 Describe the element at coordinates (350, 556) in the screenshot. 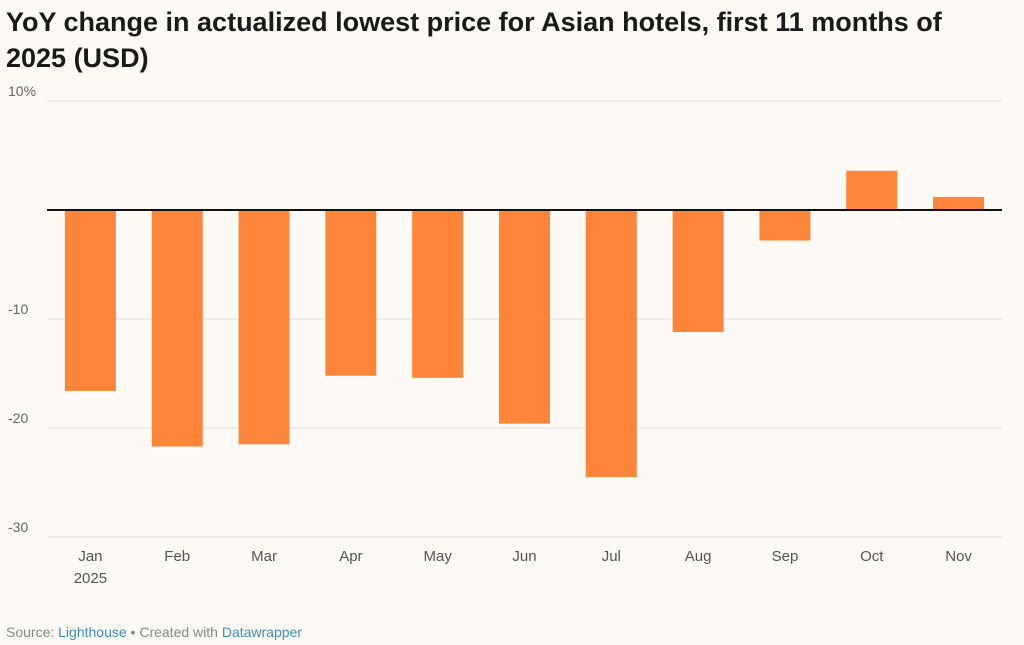

I see `x-tick-label: Apr` at that location.